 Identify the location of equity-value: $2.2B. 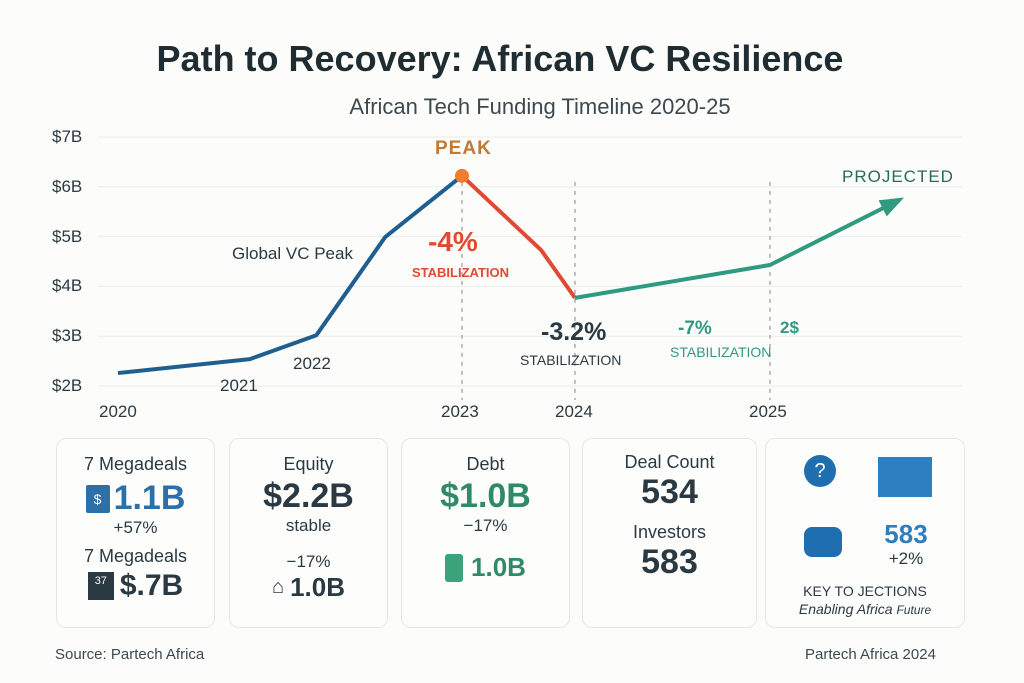
(308, 496).